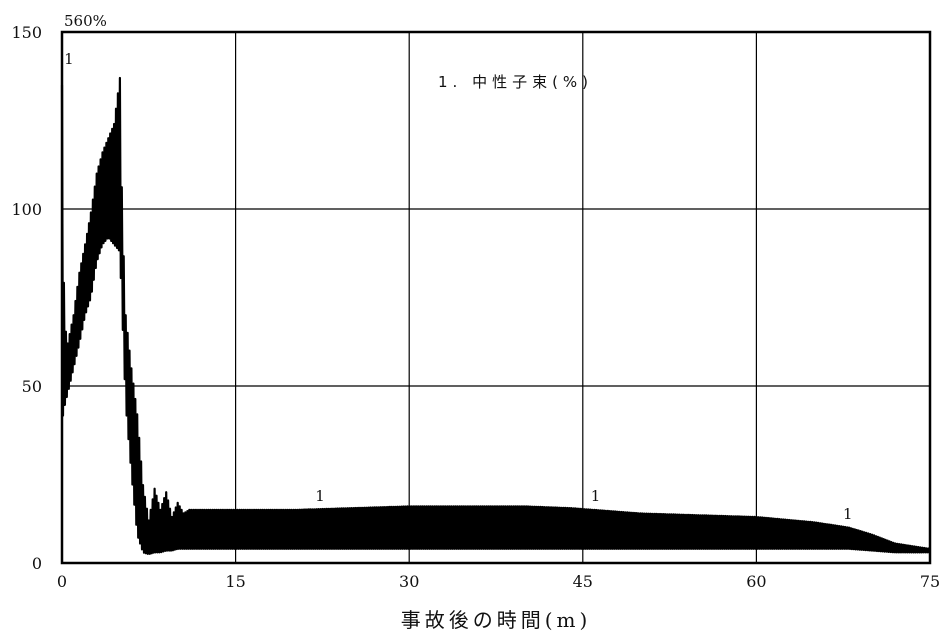 The height and width of the screenshot is (637, 948). What do you see at coordinates (26, 32) in the screenshot?
I see `y-tick-label: 150` at bounding box center [26, 32].